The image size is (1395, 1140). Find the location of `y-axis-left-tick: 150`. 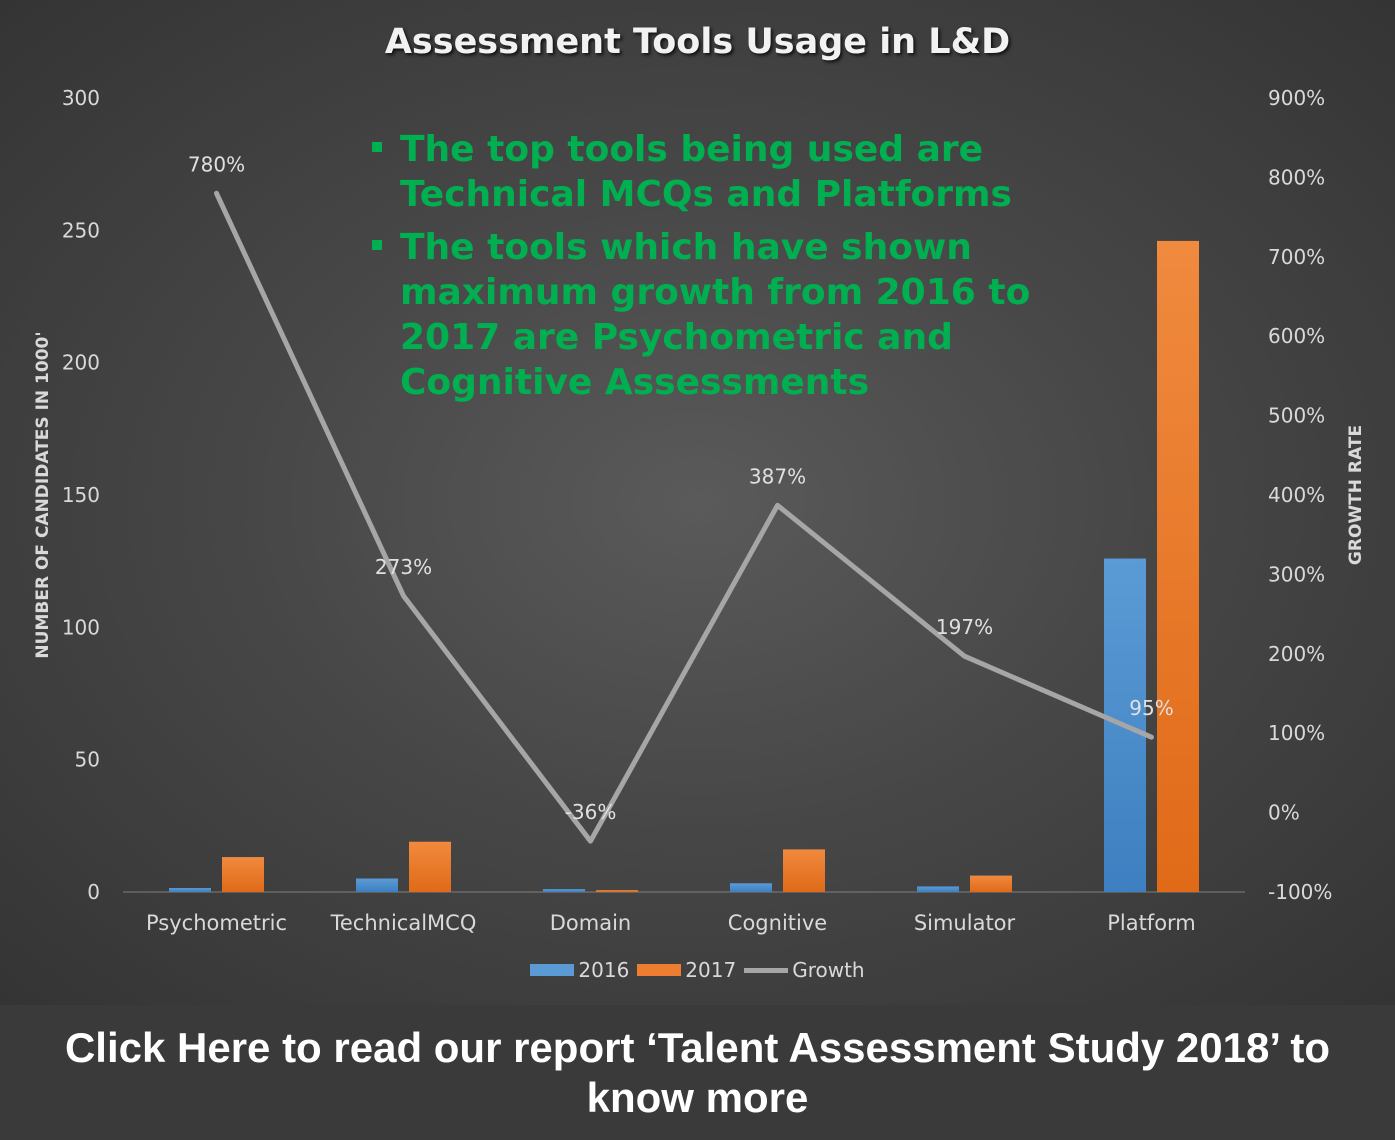

y-axis-left-tick: 150 is located at coordinates (81, 495).